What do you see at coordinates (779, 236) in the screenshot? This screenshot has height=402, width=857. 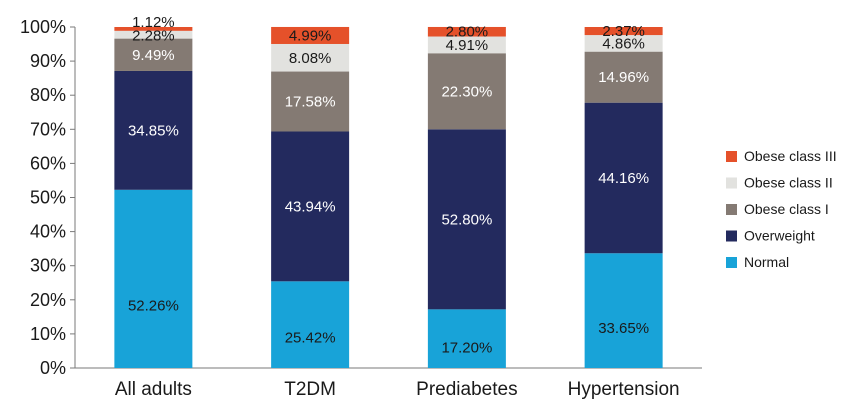 I see `legend-label: Overweight` at bounding box center [779, 236].